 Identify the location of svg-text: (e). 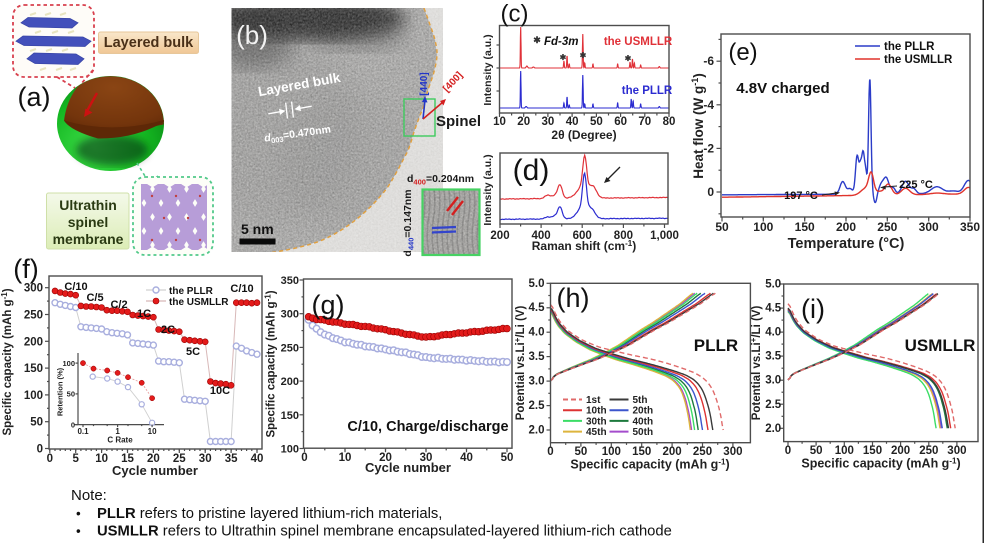
(742, 52).